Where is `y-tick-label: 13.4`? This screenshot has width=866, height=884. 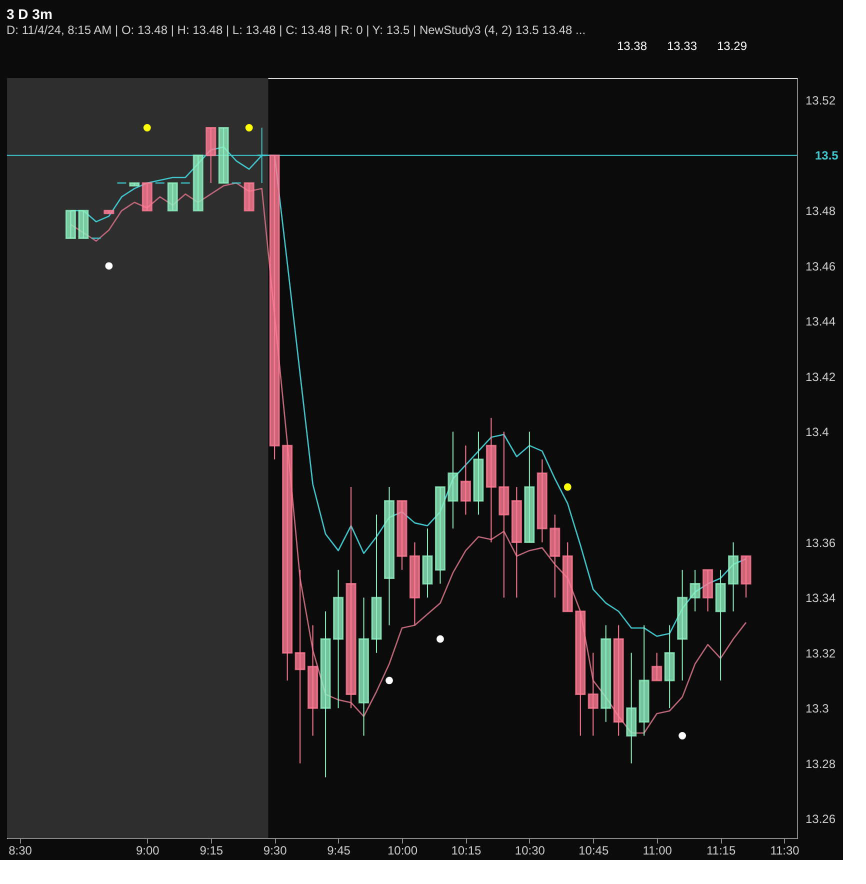
y-tick-label: 13.4 is located at coordinates (818, 432).